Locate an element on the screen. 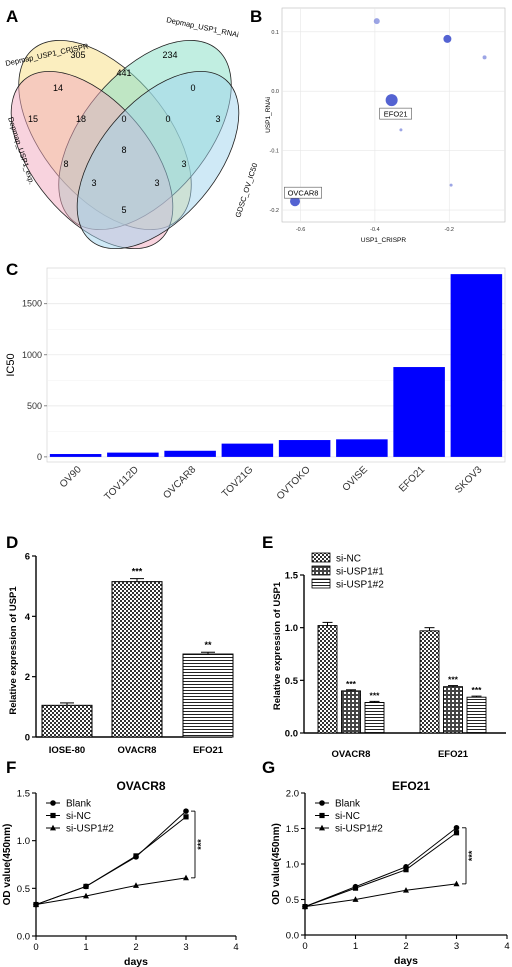 The width and height of the screenshot is (512, 967). venn-label-rnai: Depmap_USP1_RNAi is located at coordinates (203, 27).